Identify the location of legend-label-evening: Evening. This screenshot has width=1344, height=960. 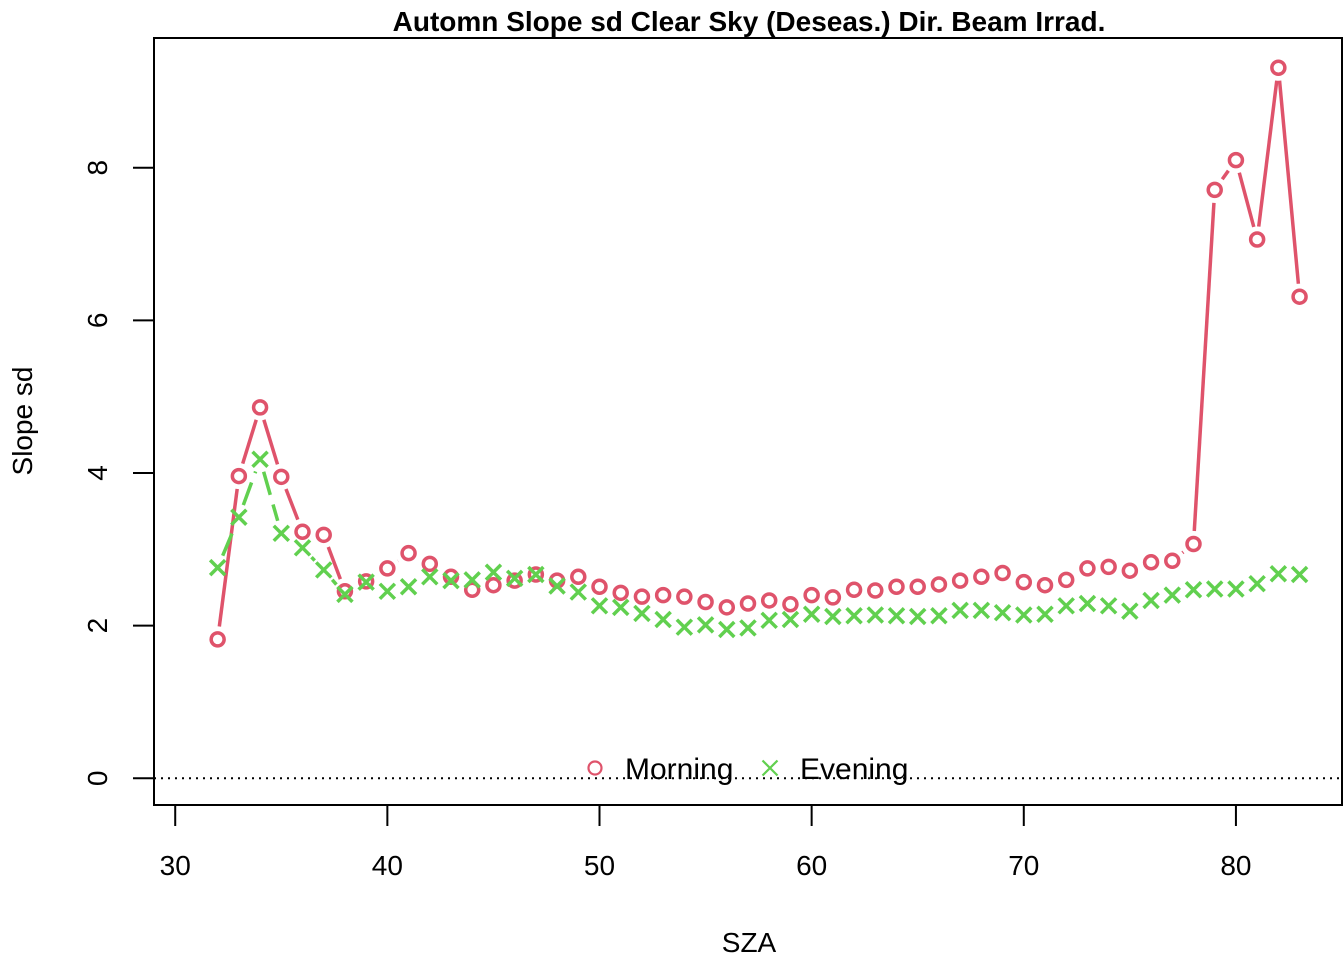
(854, 769).